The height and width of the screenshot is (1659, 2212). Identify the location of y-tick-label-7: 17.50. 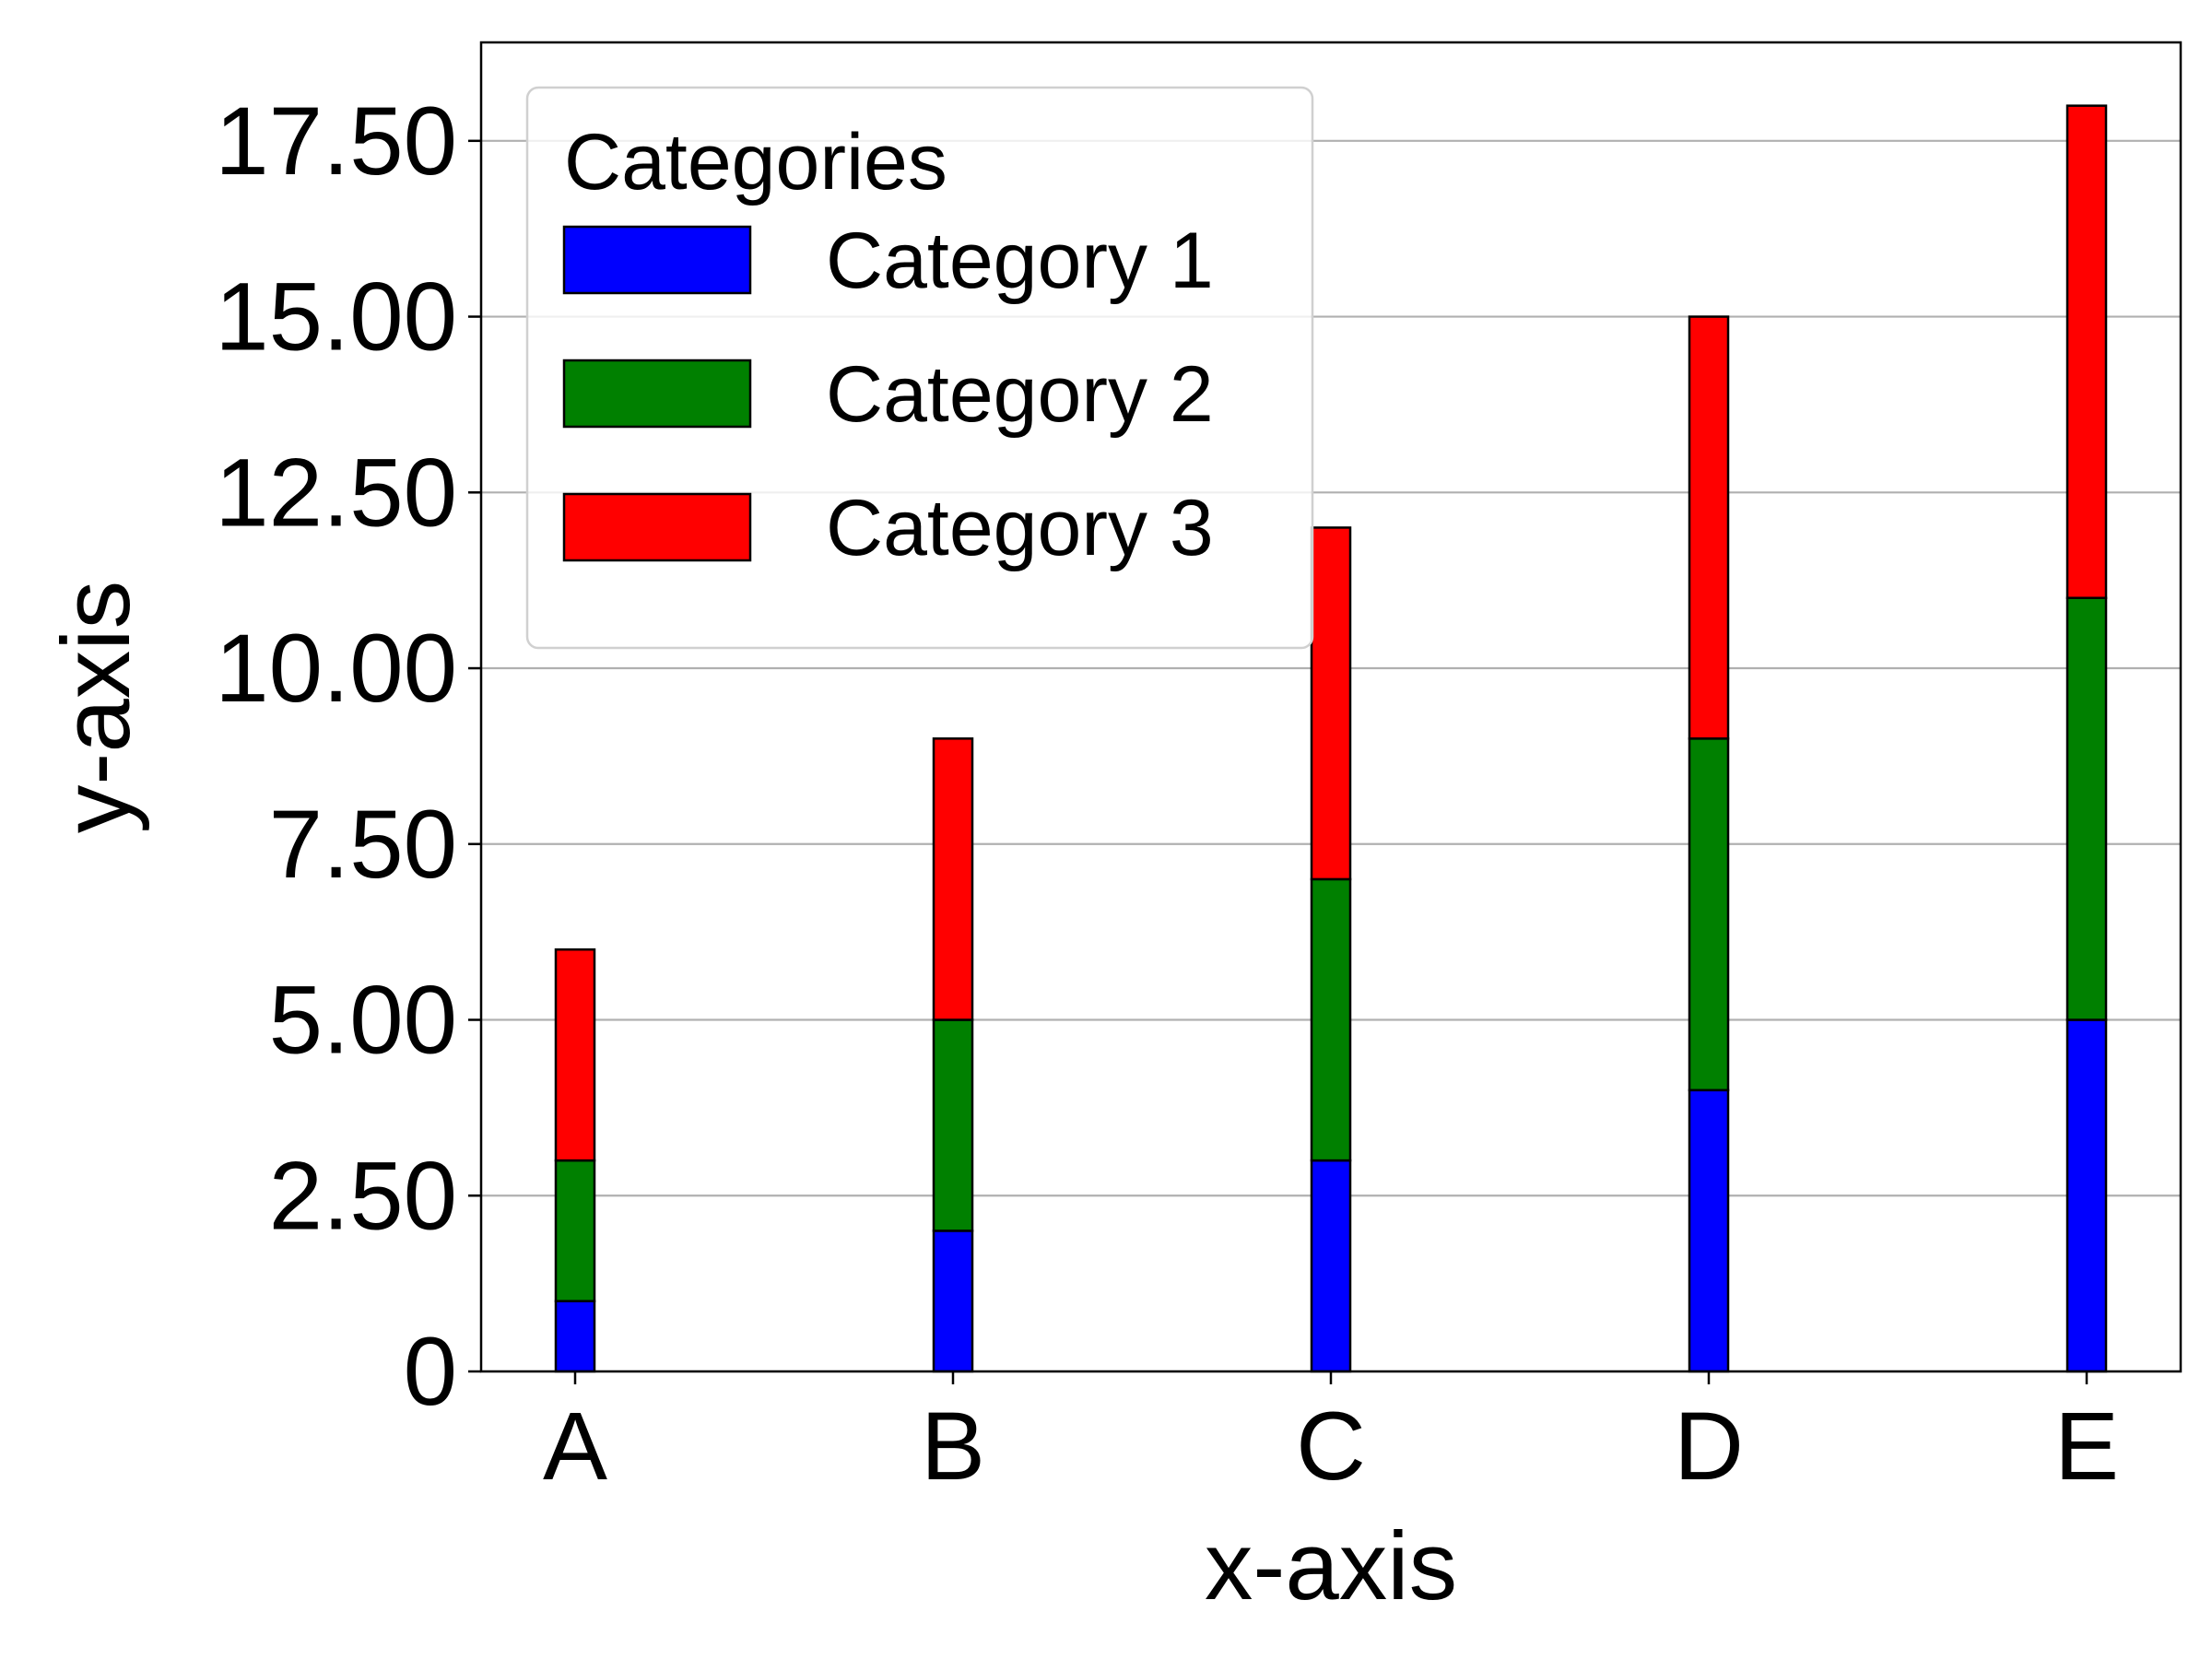
(336, 141).